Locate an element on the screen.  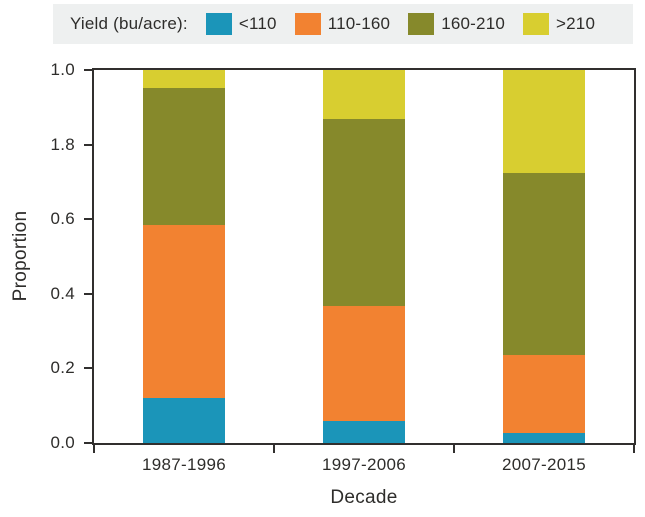
legend-item: 110-160 is located at coordinates (342, 24).